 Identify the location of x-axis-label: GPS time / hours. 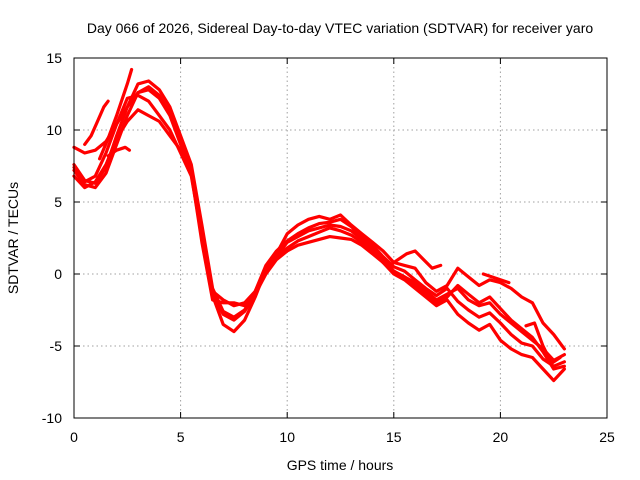
(340, 465).